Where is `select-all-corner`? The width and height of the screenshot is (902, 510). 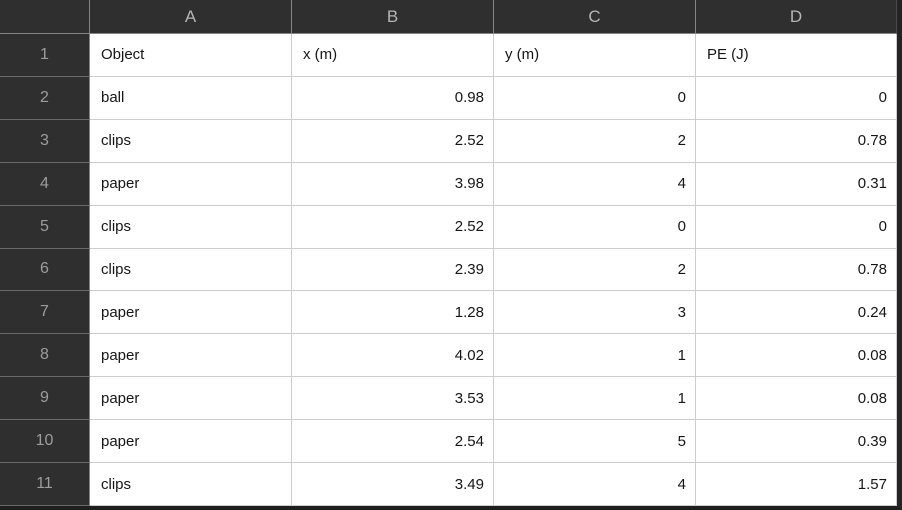 select-all-corner is located at coordinates (45, 17).